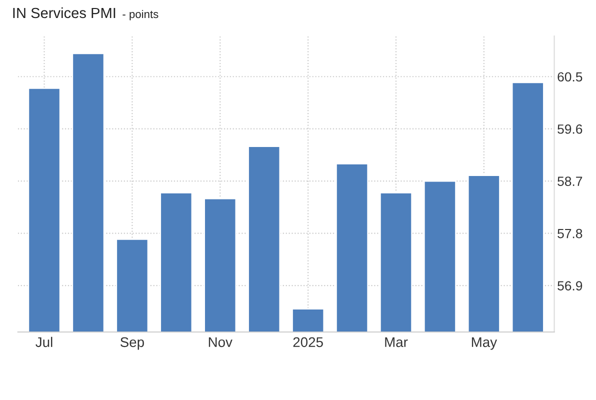  What do you see at coordinates (132, 343) in the screenshot?
I see `x-tick-label: Sep` at bounding box center [132, 343].